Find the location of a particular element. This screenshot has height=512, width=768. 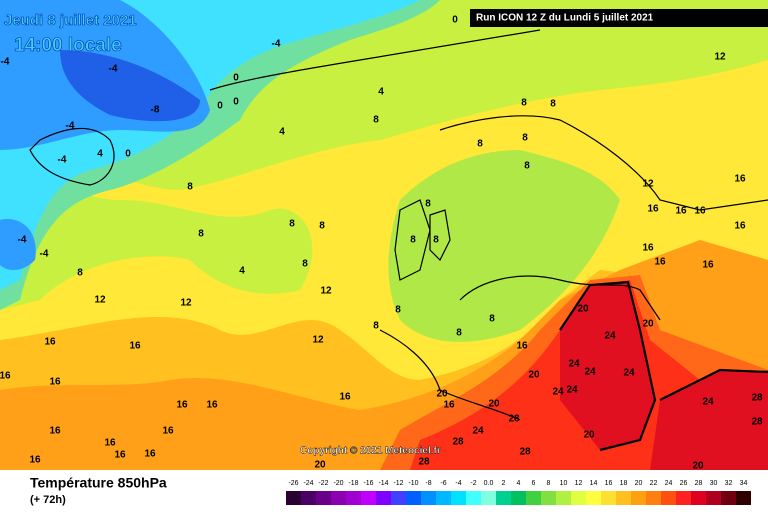

forecast-date: Jeudi 8 juillet 2021 is located at coordinates (70, 20).